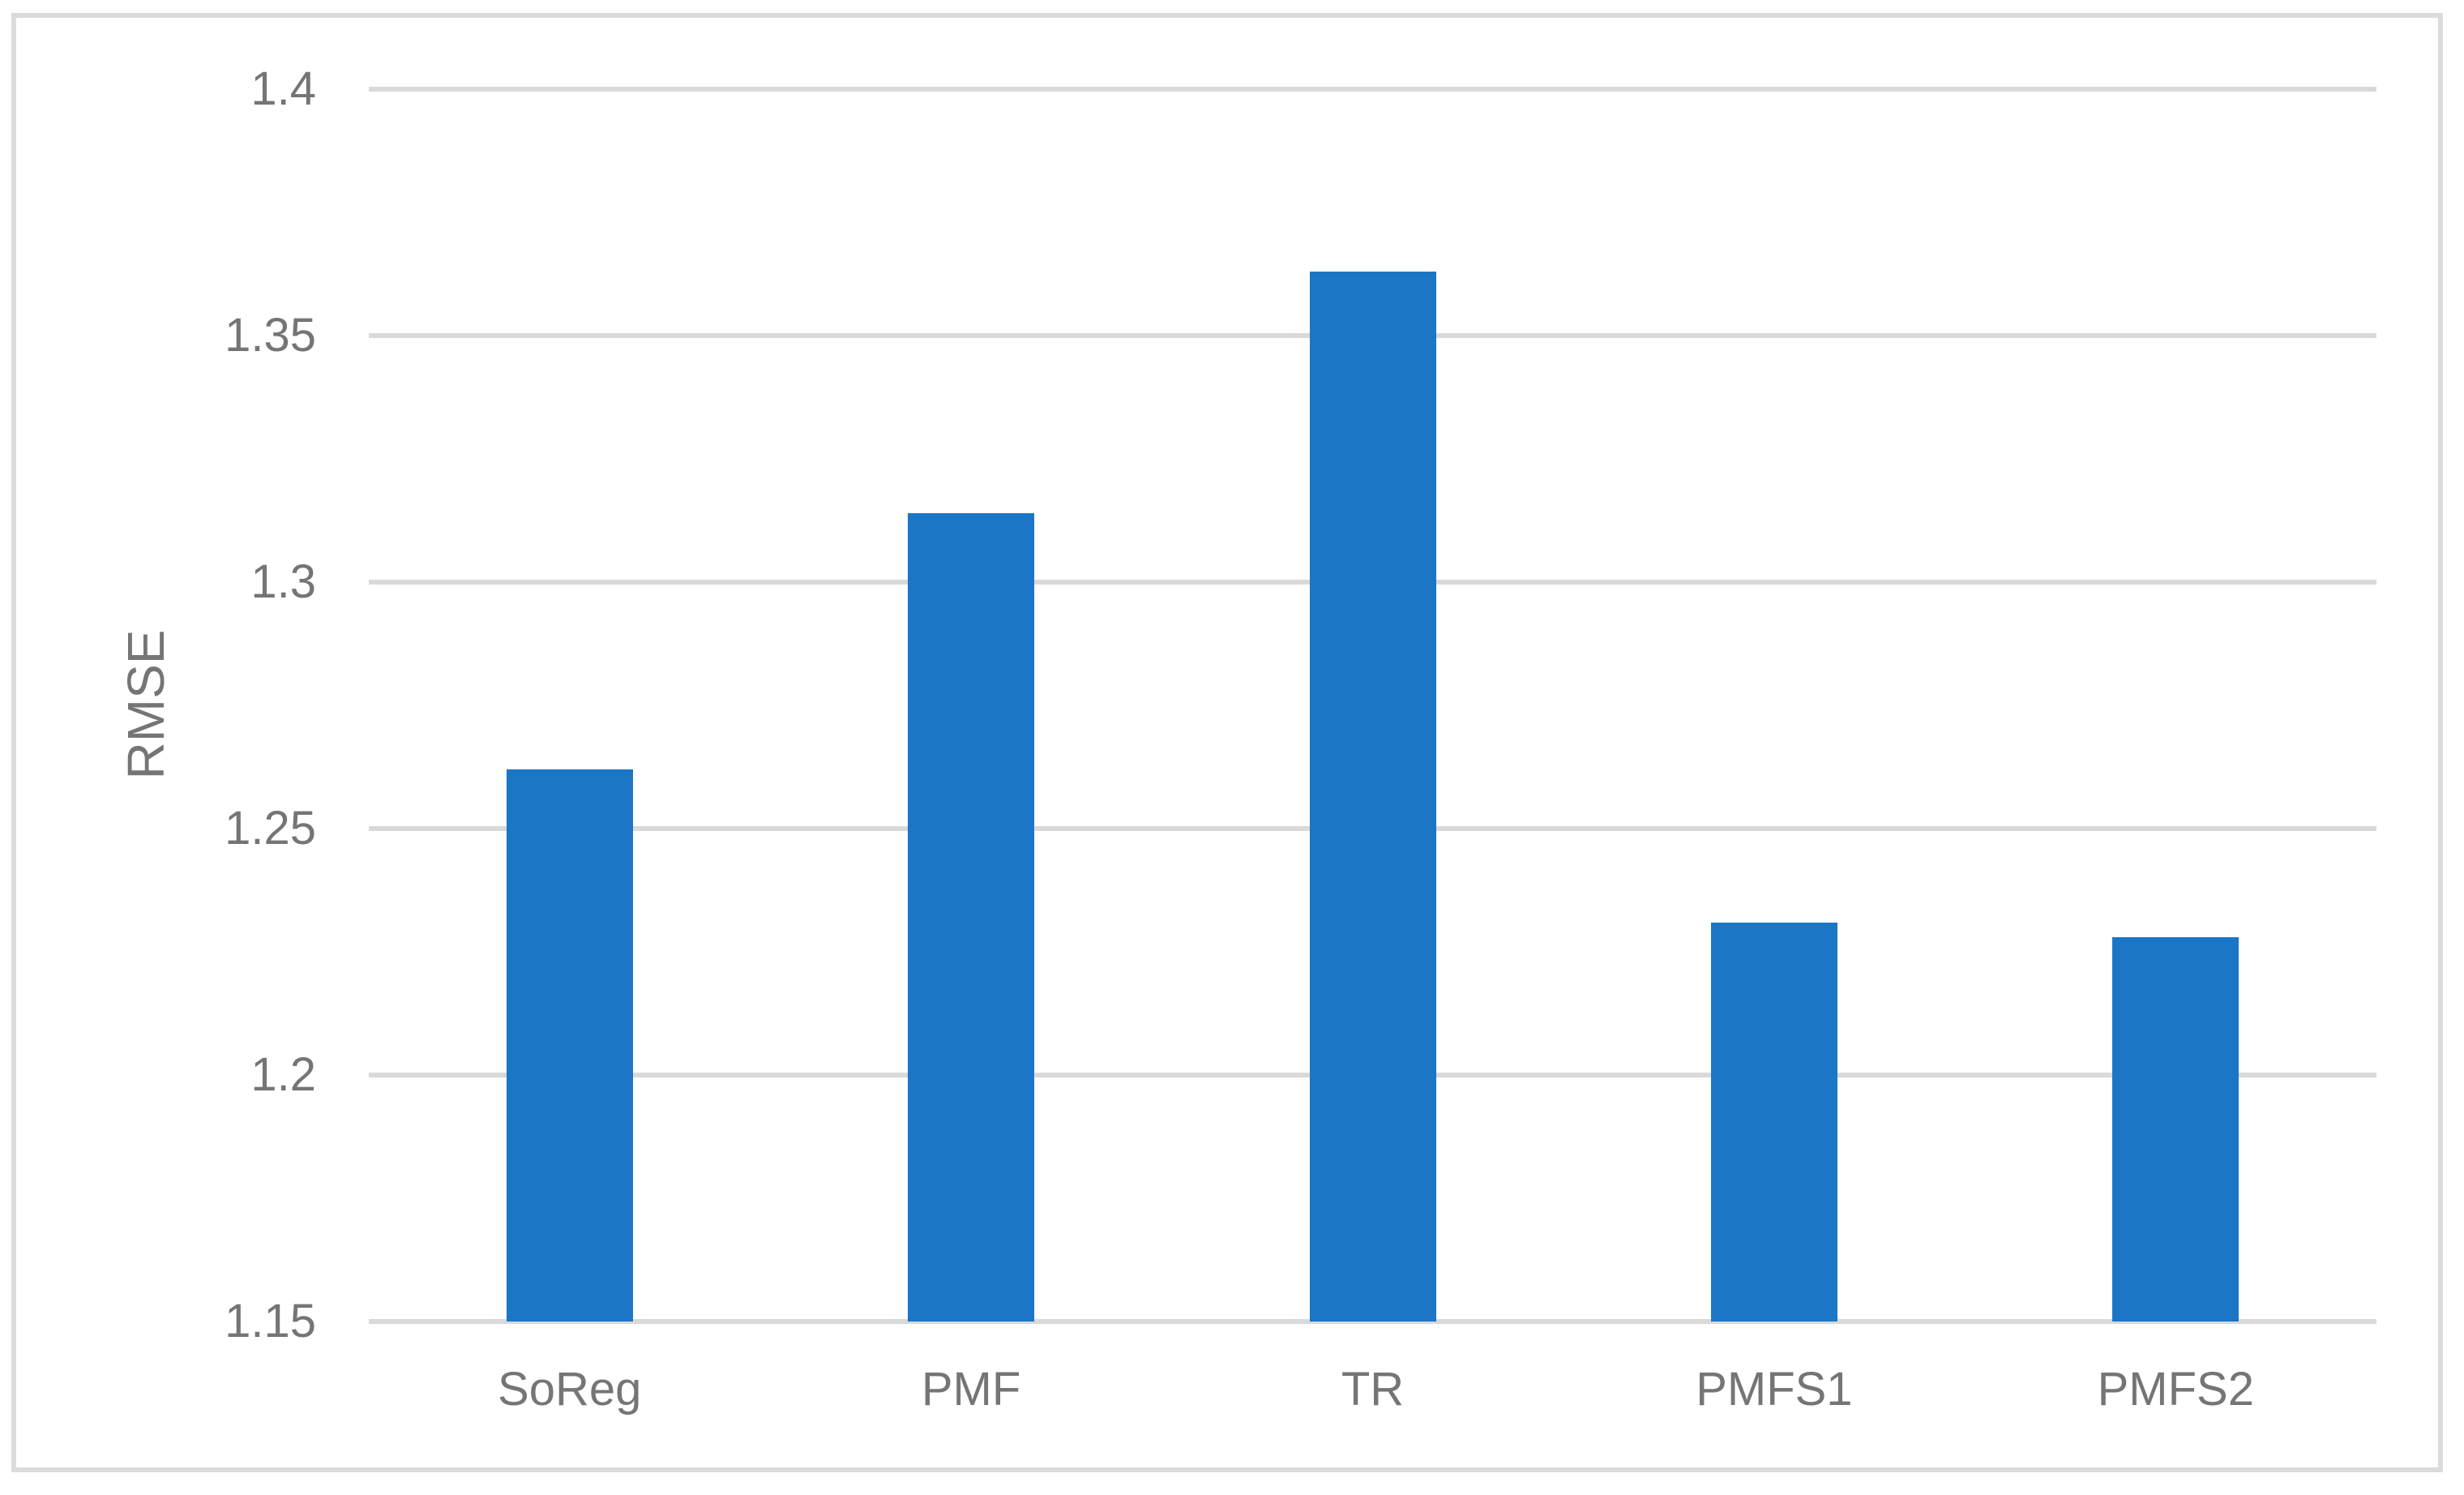 Image resolution: width=2464 pixels, height=1495 pixels. I want to click on y-tick-label: 1.2, so click(283, 1074).